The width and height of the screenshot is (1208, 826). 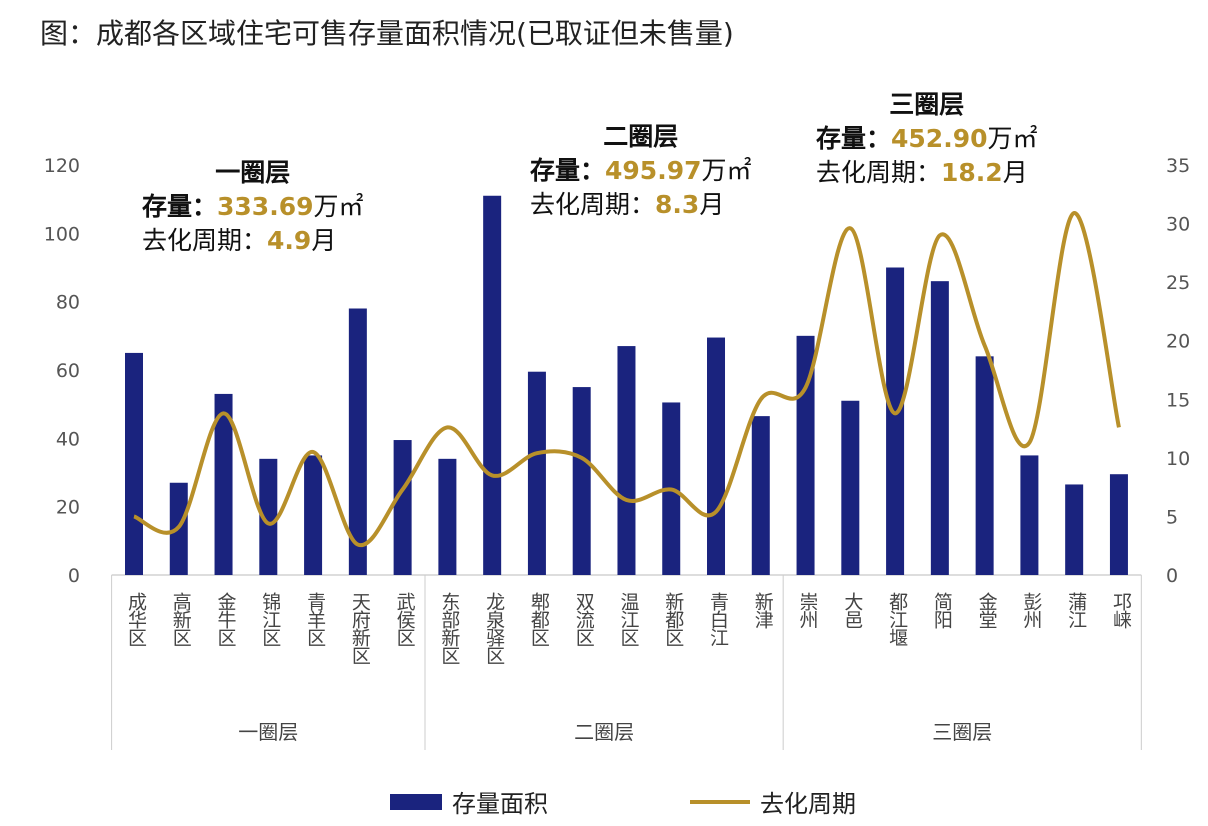 What do you see at coordinates (136, 619) in the screenshot?
I see `category-label: 成华区` at bounding box center [136, 619].